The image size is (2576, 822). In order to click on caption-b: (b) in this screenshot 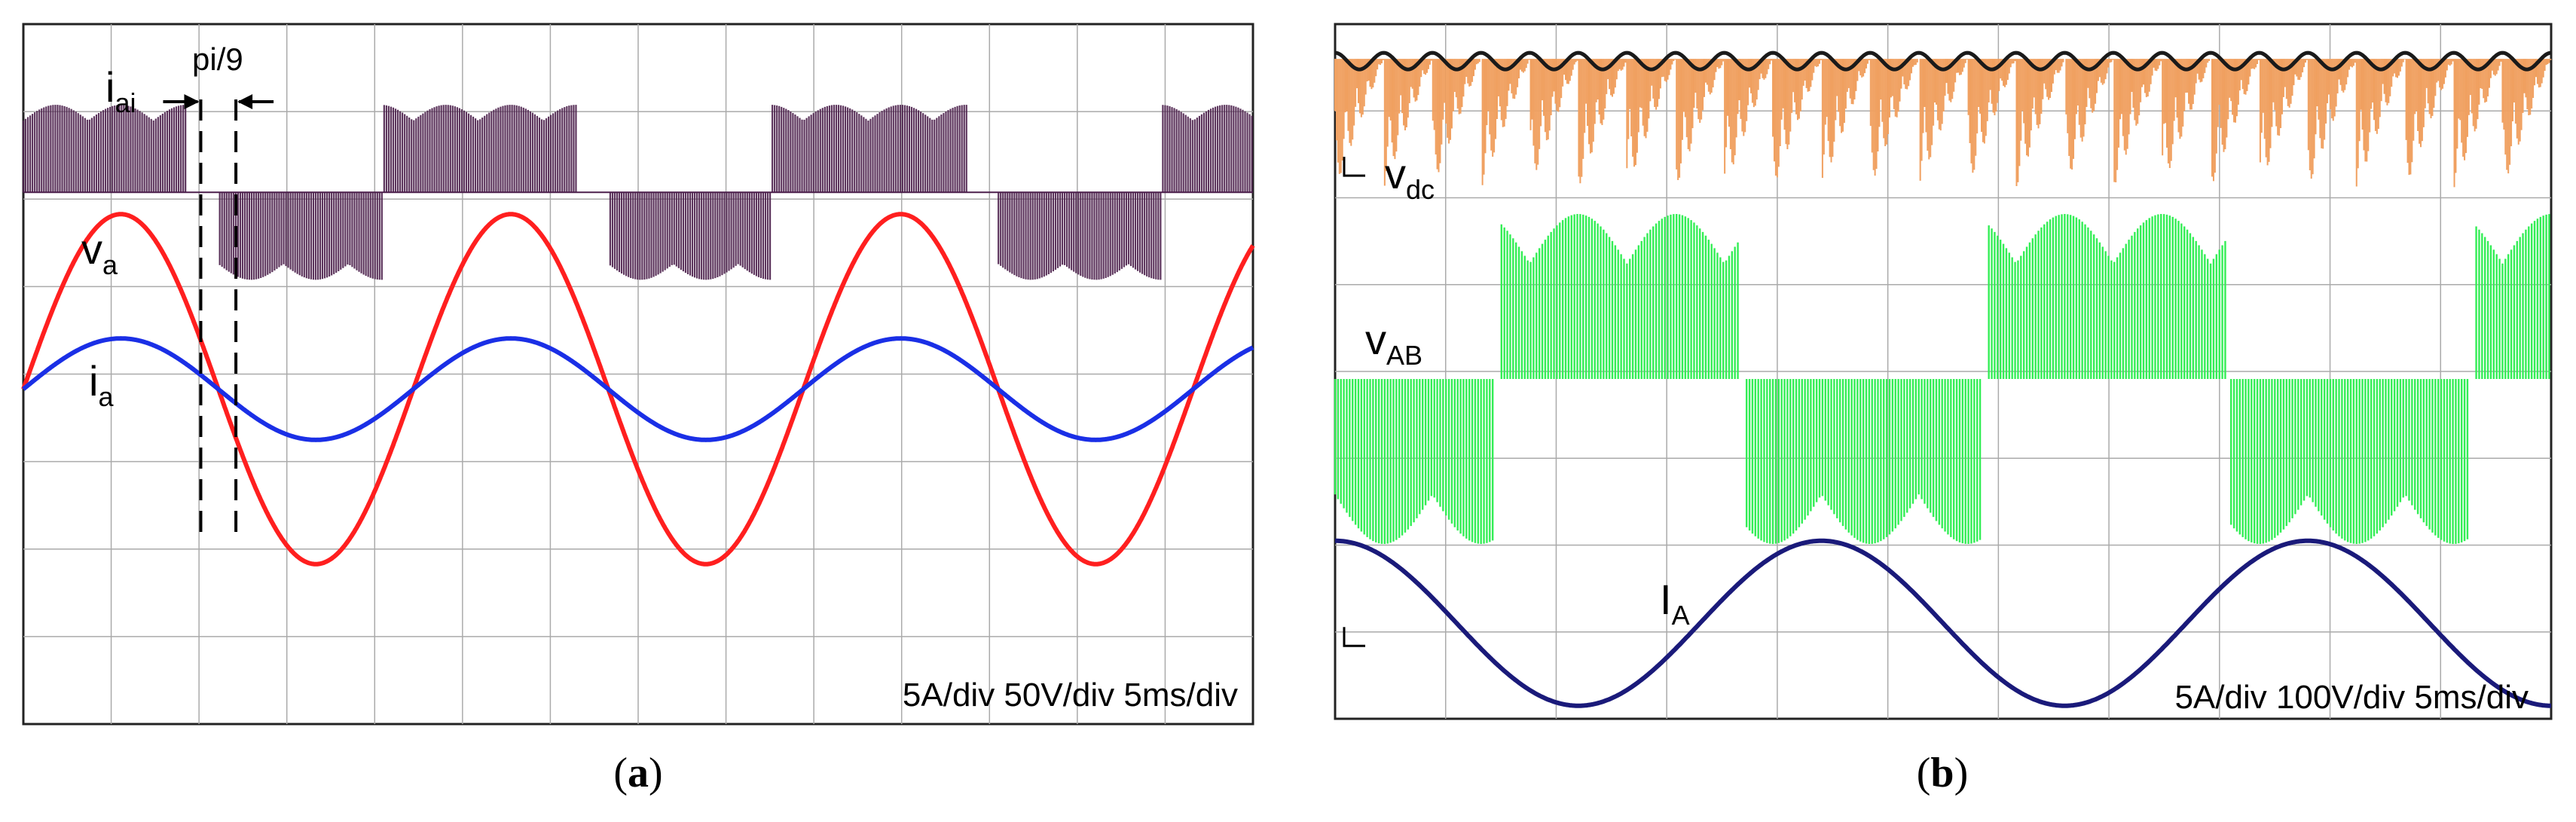, I will do `click(1943, 773)`.